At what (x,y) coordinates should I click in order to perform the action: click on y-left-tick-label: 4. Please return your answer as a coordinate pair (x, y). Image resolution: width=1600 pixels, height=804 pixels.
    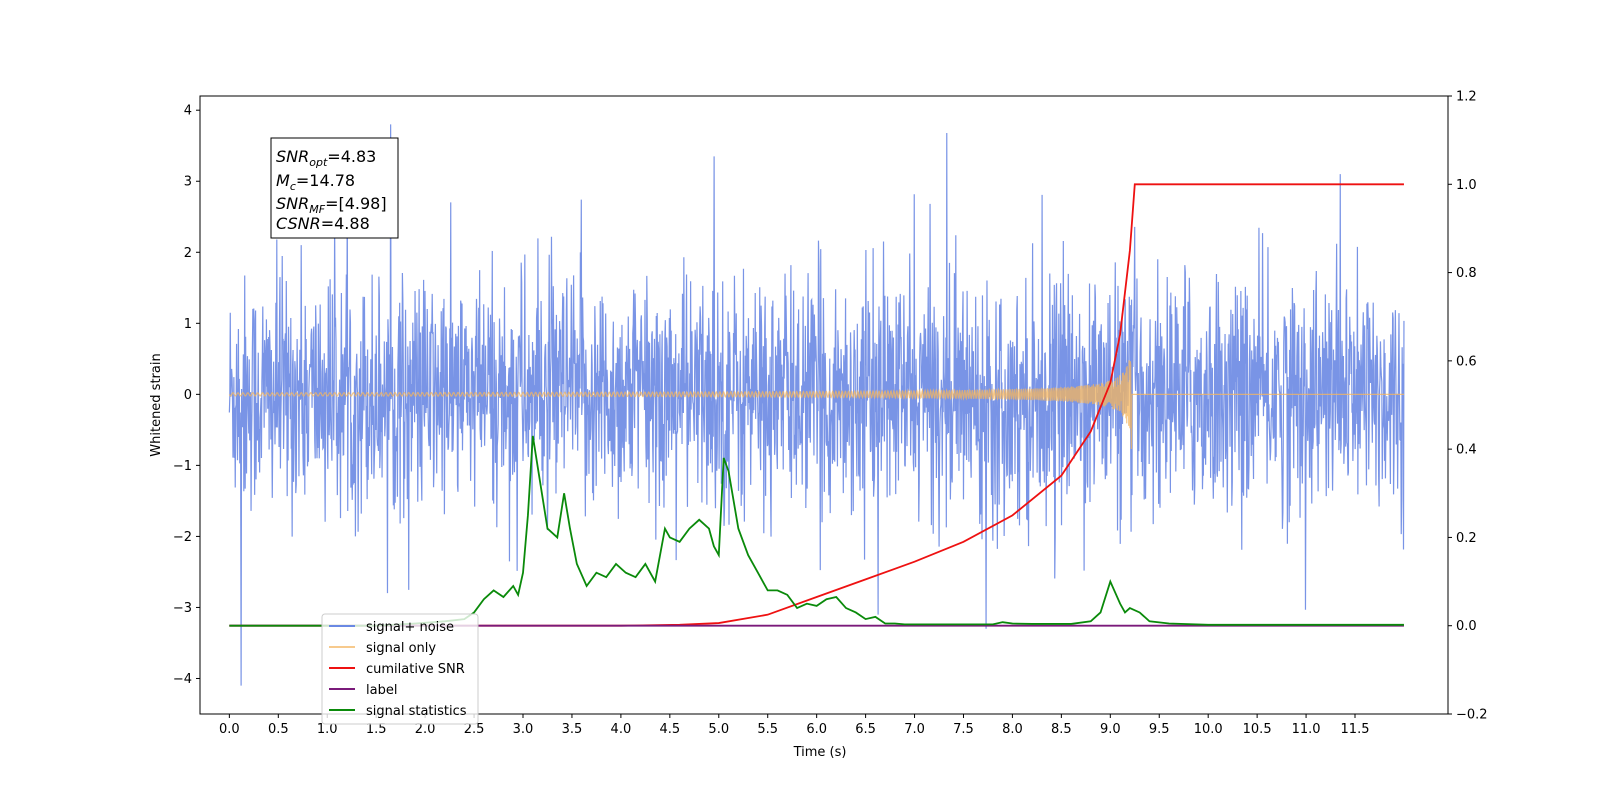
    Looking at the image, I should click on (188, 111).